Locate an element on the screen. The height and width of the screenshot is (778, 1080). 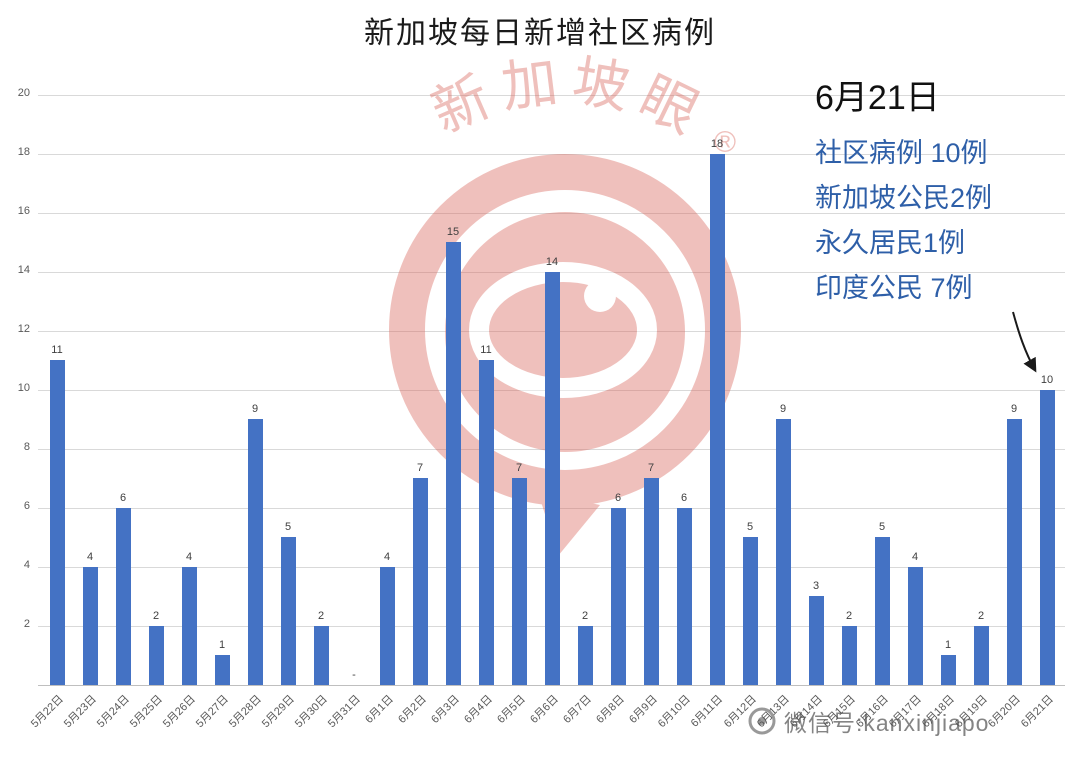
bar-value-label: 15 is located at coordinates (453, 232).